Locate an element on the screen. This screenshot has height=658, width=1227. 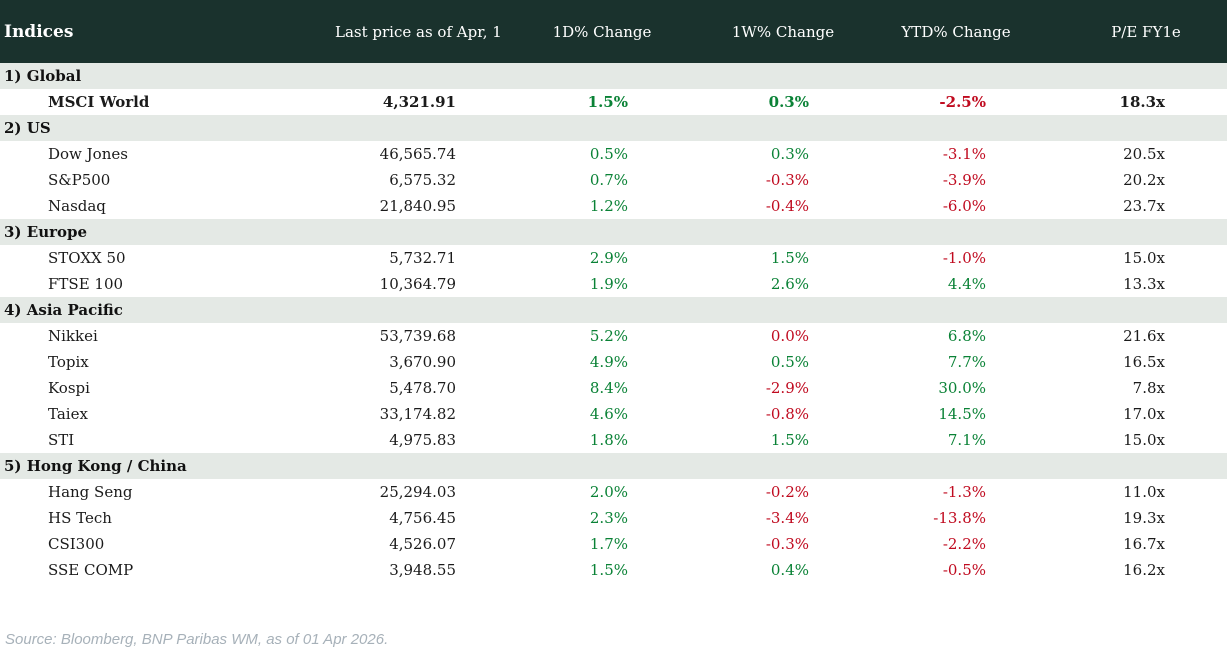
1w-change-value: -0.8% is located at coordinates (787, 414).